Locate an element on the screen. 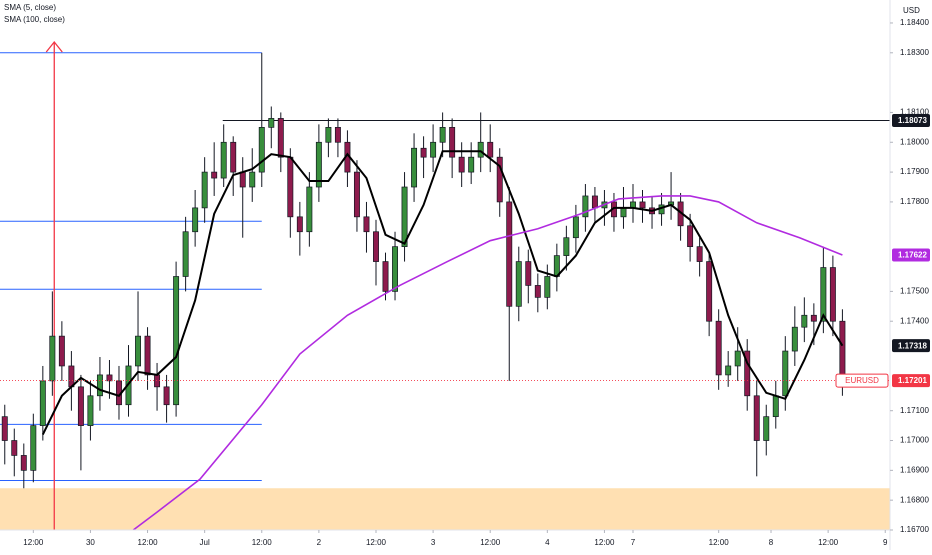 The height and width of the screenshot is (555, 932). y-tick-label: 1.18400 is located at coordinates (914, 22).